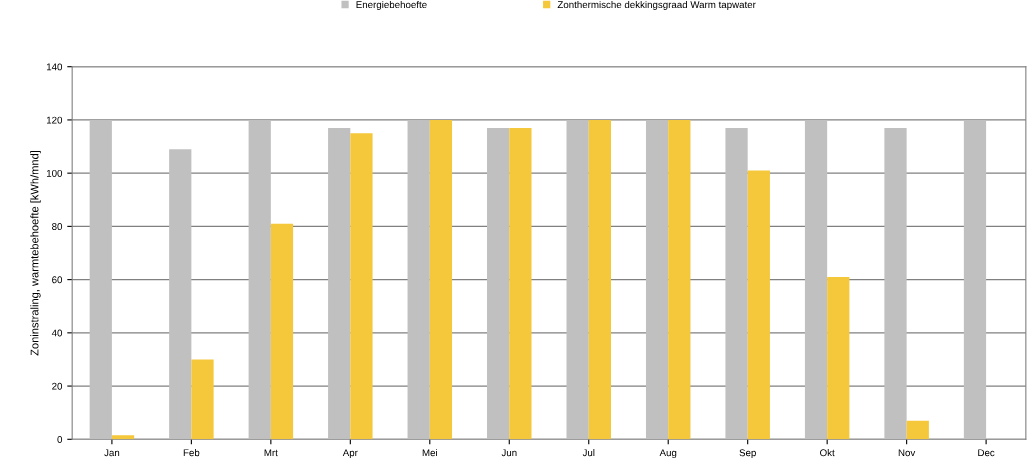  What do you see at coordinates (57, 386) in the screenshot?
I see `y-tick-label: 20` at bounding box center [57, 386].